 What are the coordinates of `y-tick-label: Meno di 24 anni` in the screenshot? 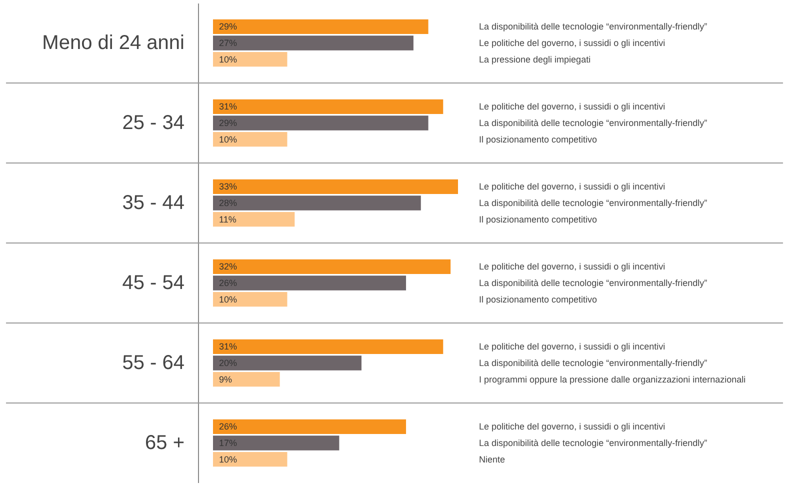 It's located at (113, 43).